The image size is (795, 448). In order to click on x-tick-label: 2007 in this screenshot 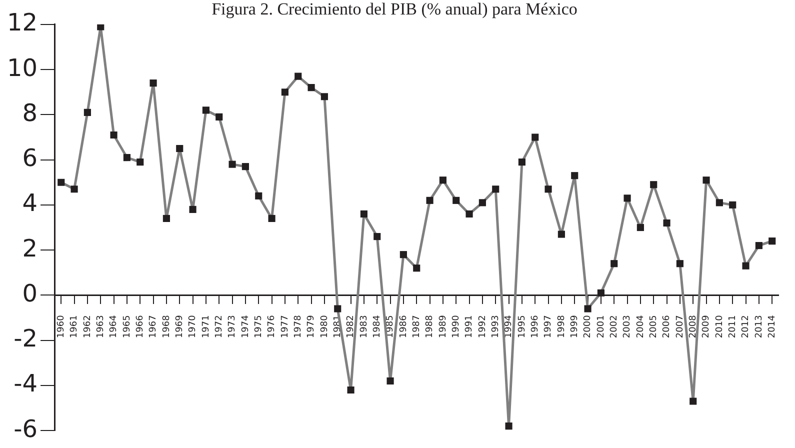, I will do `click(680, 326)`.